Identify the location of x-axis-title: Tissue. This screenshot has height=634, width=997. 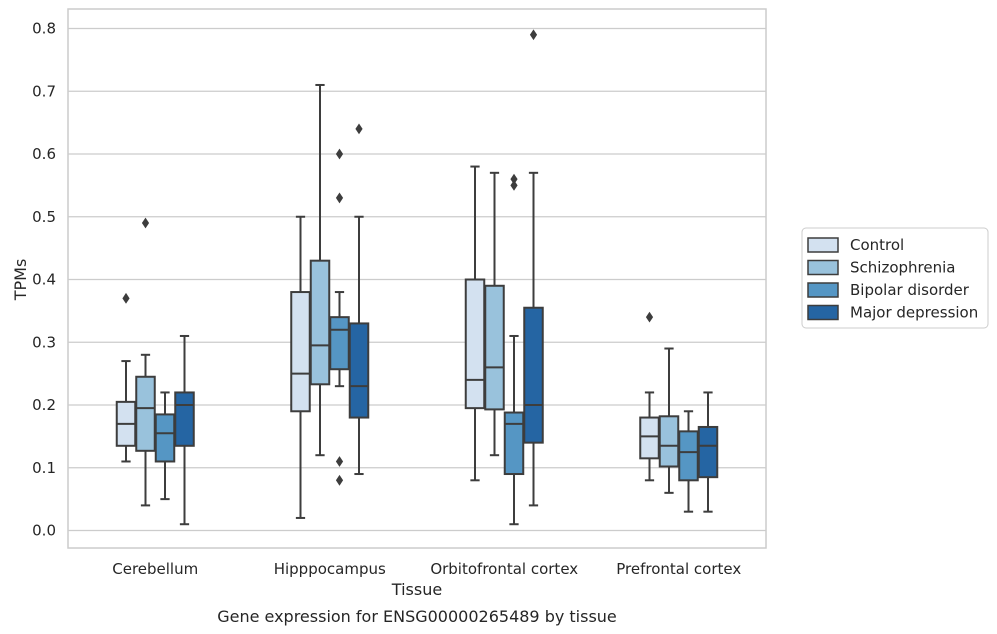
(416, 589).